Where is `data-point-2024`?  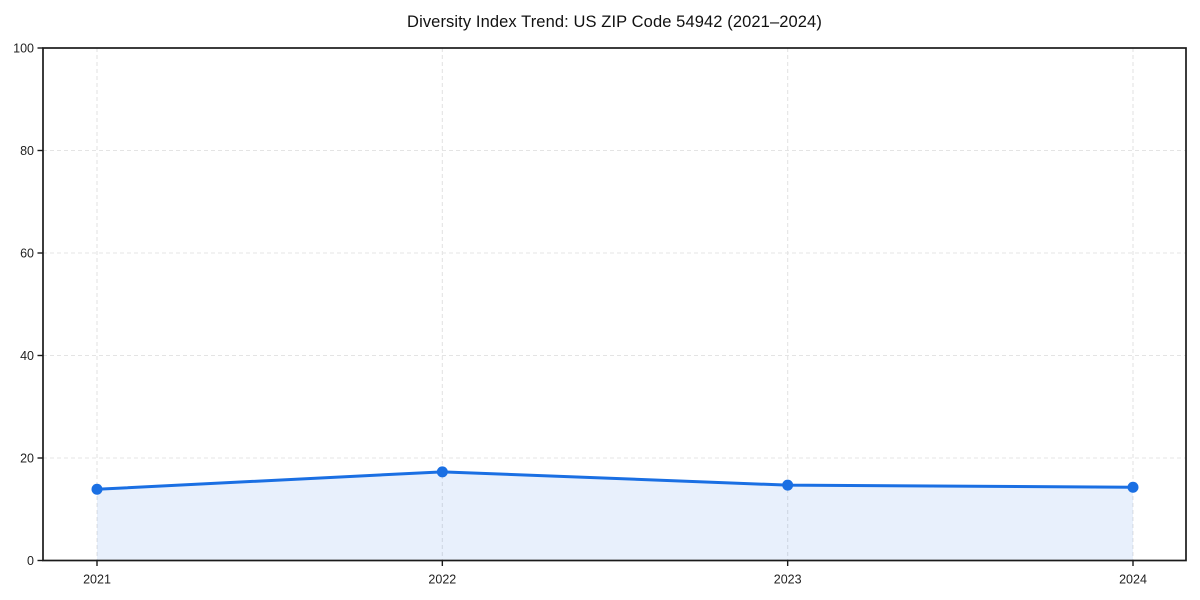 data-point-2024 is located at coordinates (1133, 487).